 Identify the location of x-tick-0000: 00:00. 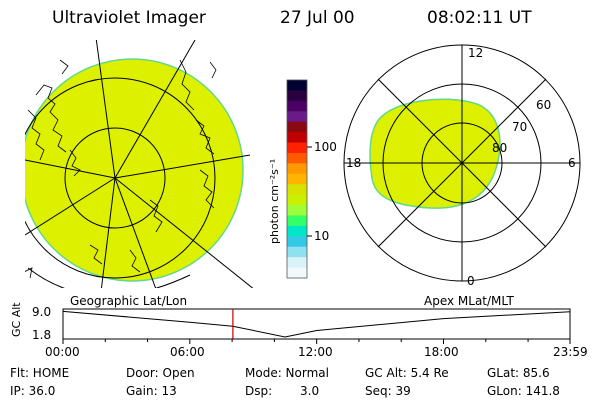
(62, 352).